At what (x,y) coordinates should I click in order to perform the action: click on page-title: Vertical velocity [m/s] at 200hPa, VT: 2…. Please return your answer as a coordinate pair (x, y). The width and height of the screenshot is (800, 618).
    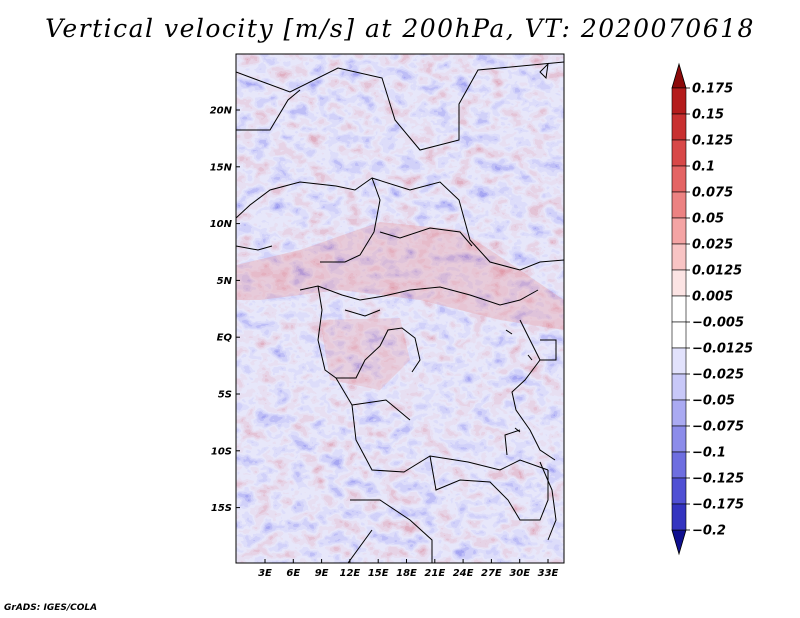
    Looking at the image, I should click on (400, 28).